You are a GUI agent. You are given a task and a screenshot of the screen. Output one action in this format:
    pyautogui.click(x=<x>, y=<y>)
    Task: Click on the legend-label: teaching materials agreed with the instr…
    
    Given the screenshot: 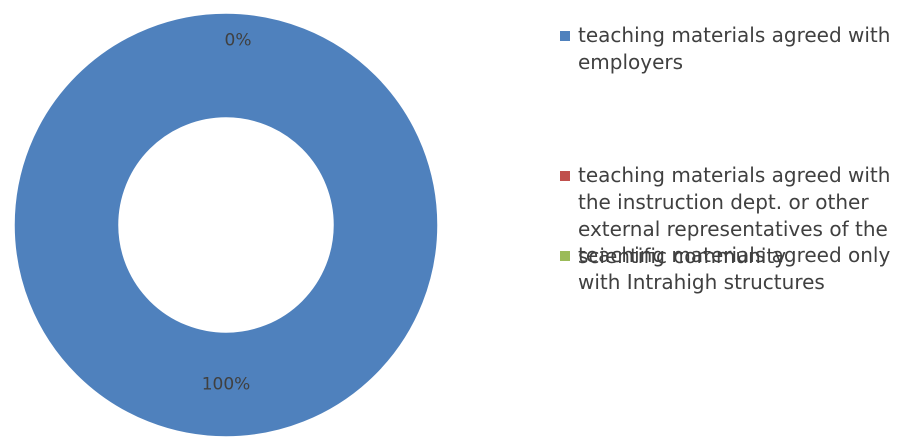 What is the action you would take?
    pyautogui.click(x=734, y=215)
    